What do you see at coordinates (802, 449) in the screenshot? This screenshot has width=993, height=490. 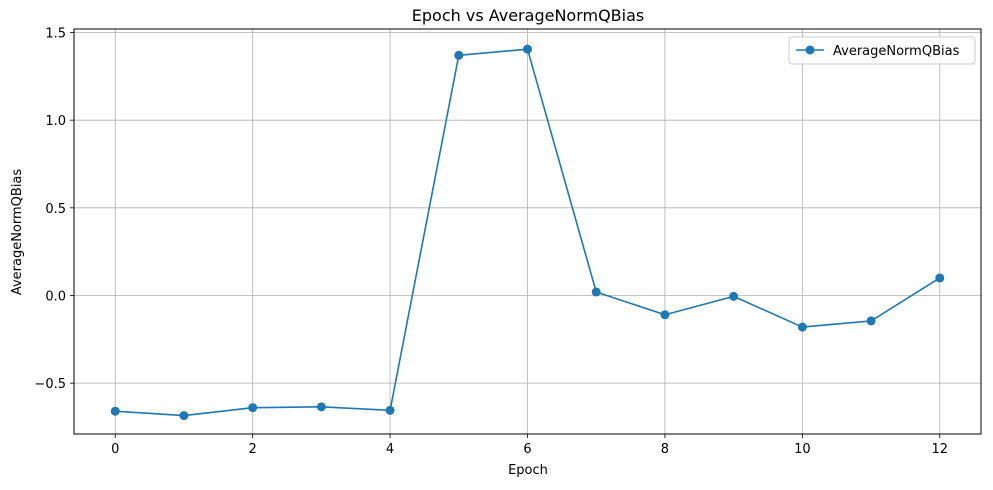 I see `x-tick-label: 10` at bounding box center [802, 449].